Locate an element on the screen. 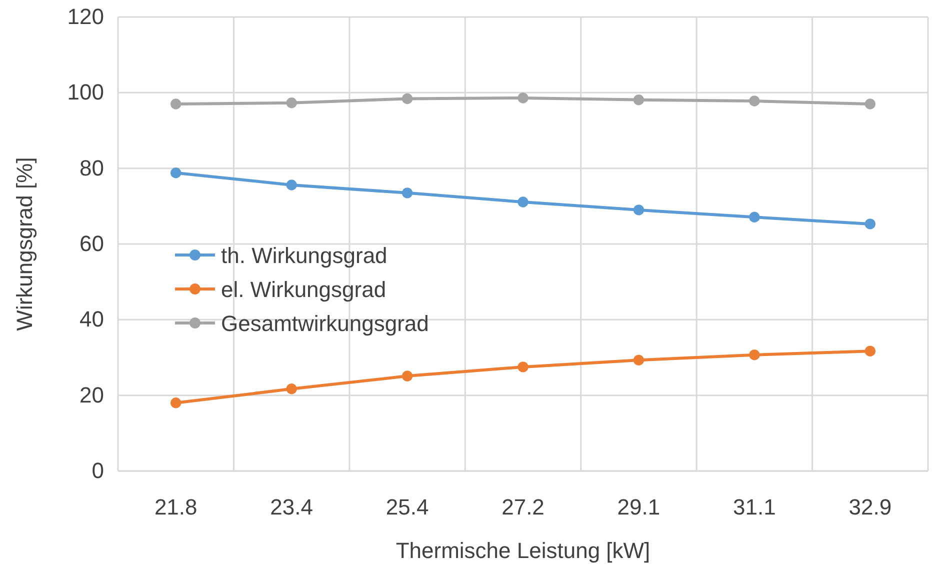 The height and width of the screenshot is (567, 932). y-axis-title: Wirkungsgrad [%] is located at coordinates (24, 244).